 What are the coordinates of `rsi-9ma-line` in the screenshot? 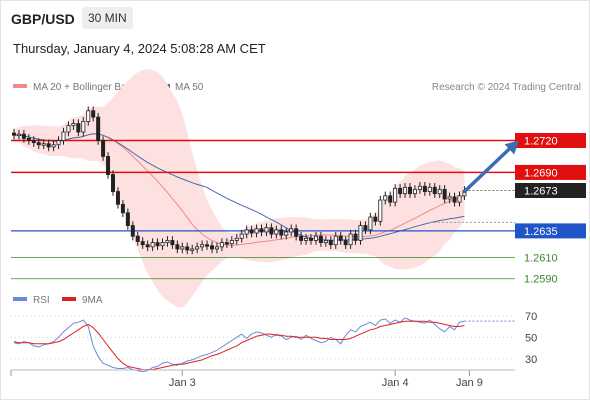 It's located at (239, 345).